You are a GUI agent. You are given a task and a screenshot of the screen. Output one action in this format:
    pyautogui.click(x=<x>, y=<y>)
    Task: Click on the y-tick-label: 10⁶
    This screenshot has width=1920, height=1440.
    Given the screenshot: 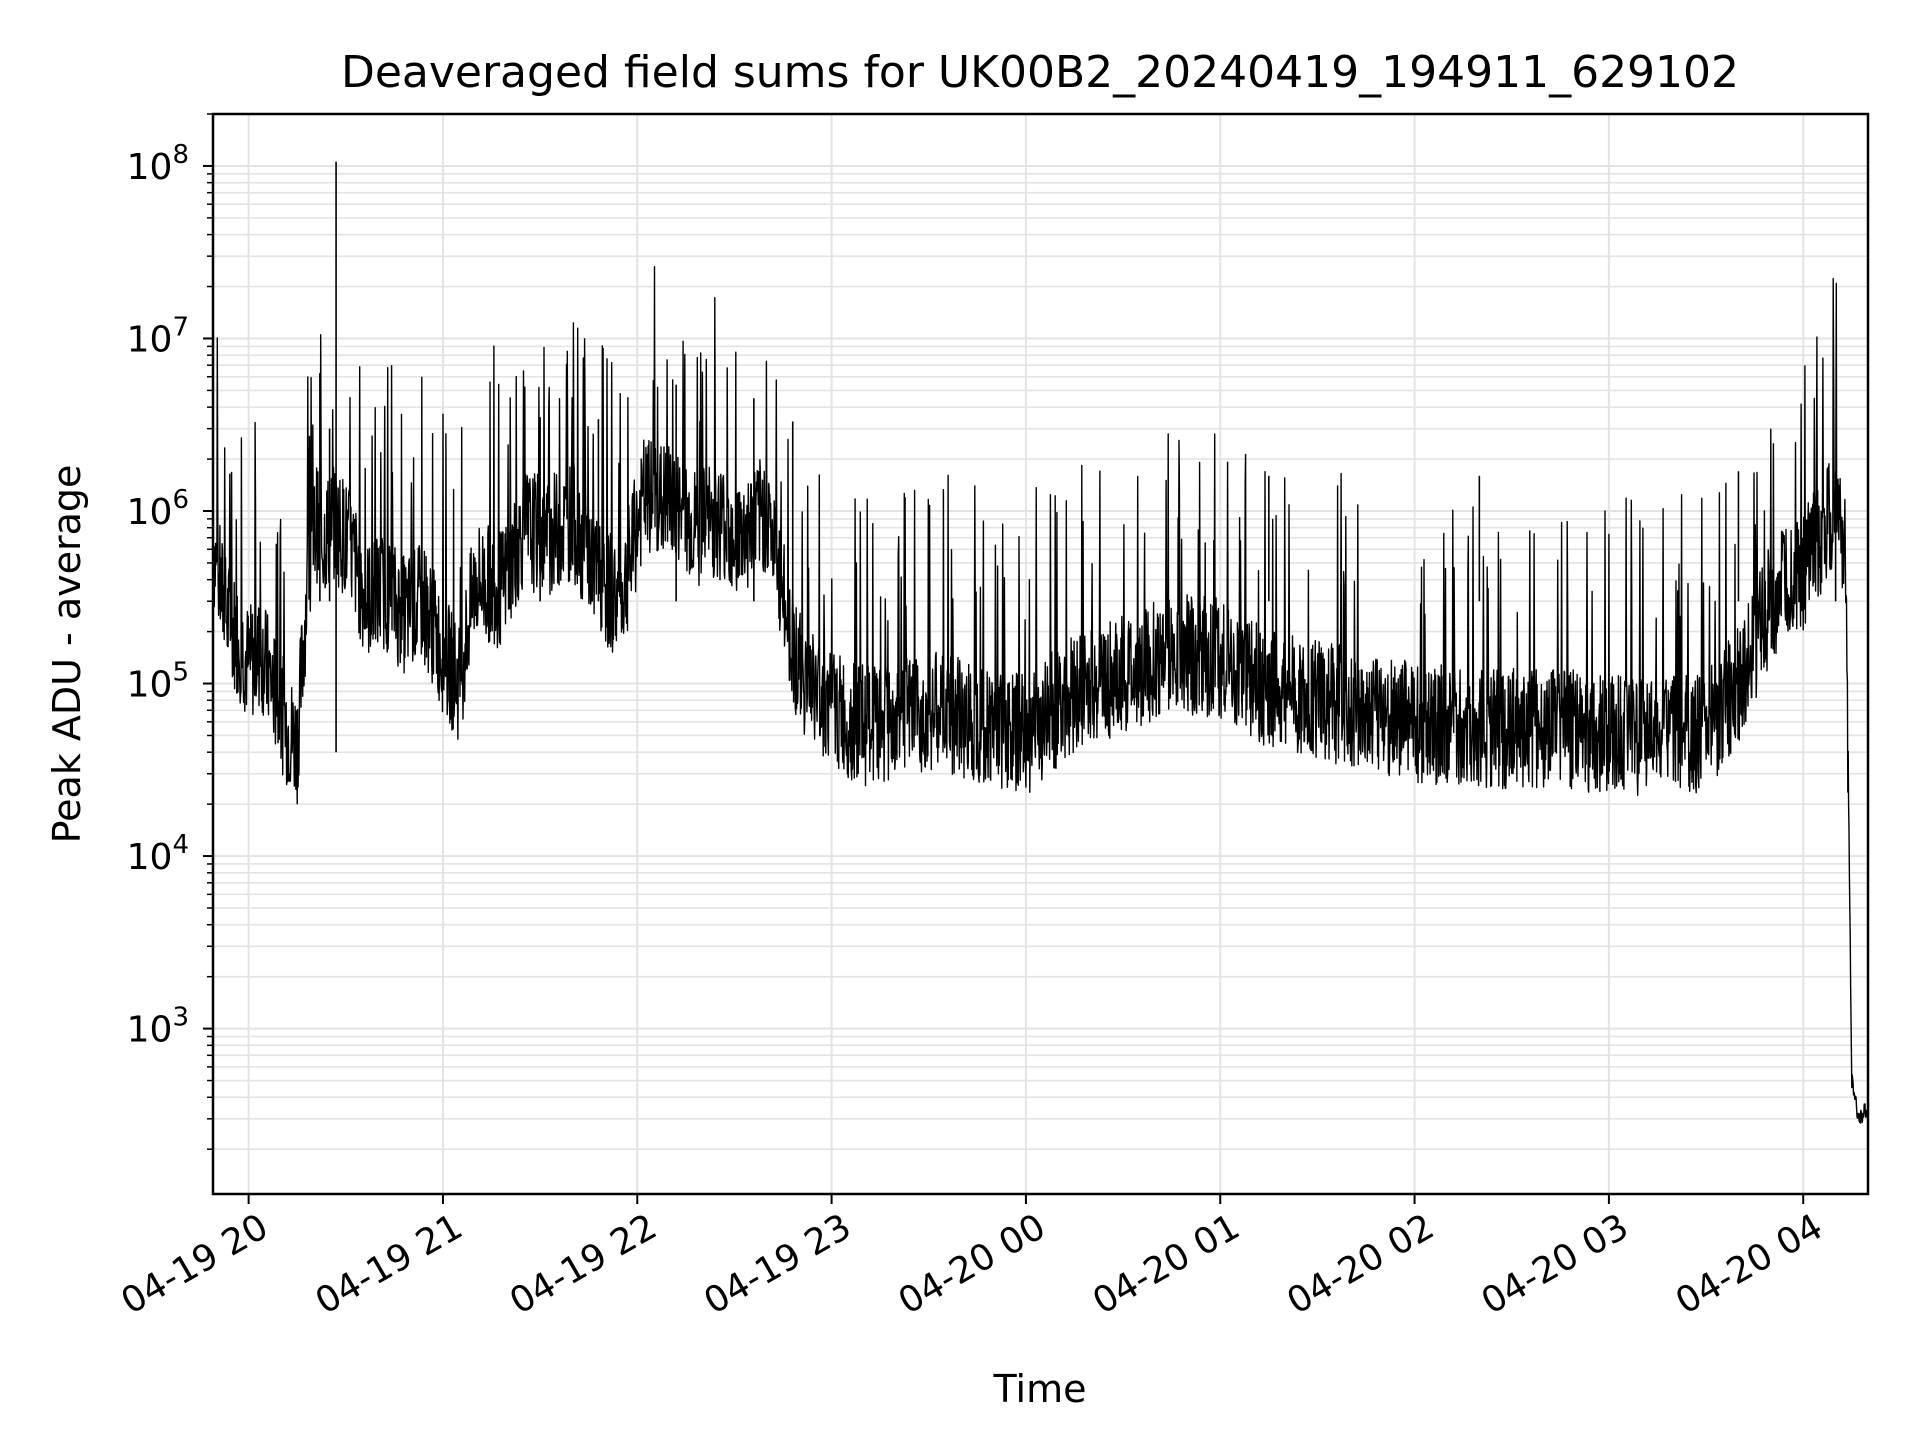 What is the action you would take?
    pyautogui.click(x=158, y=509)
    